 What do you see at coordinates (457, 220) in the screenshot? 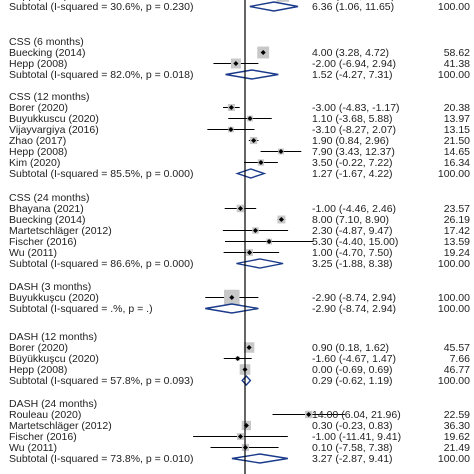
I see `study-weight: 26.19` at bounding box center [457, 220].